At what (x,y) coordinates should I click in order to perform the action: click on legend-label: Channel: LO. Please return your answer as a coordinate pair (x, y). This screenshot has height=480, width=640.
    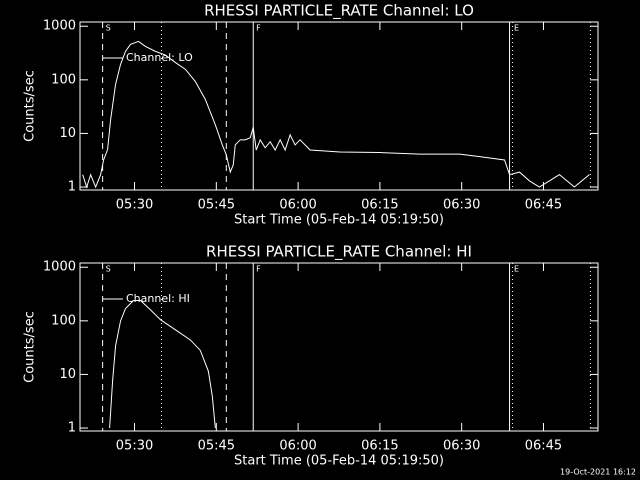
    Looking at the image, I should click on (159, 57).